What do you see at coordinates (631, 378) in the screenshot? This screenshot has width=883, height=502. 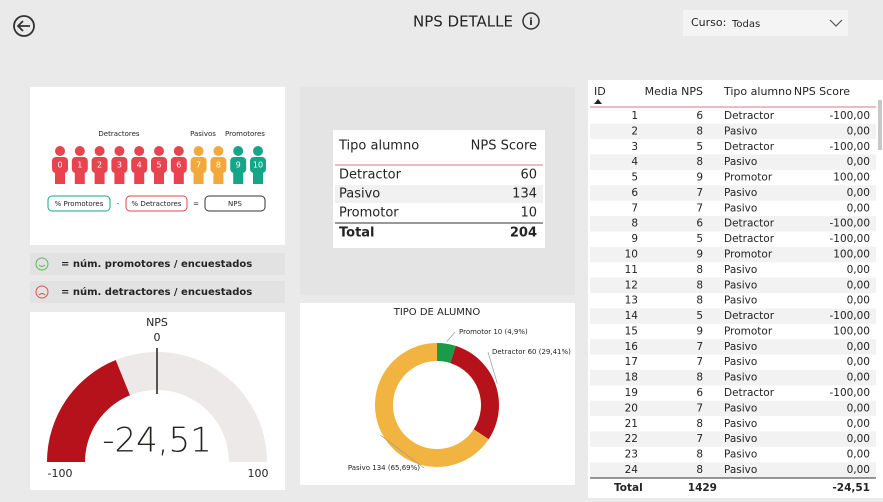 I see `table-cell: 18` at bounding box center [631, 378].